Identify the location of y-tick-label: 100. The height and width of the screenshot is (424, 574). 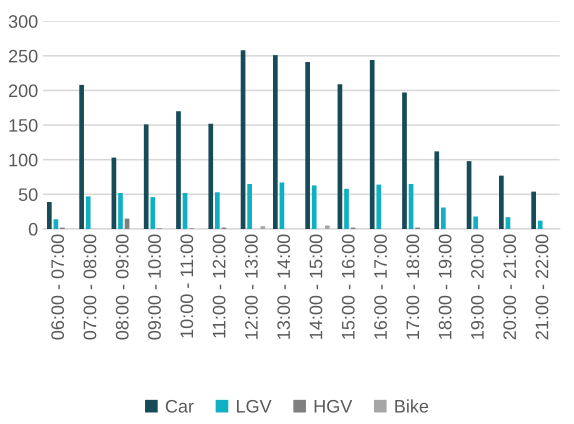
(23, 160).